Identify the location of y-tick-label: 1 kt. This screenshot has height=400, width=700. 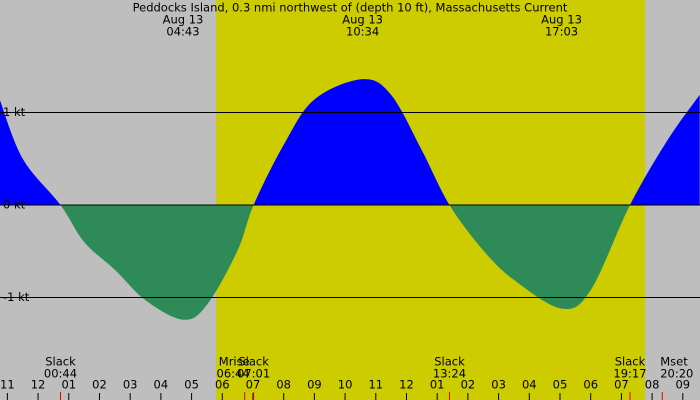
(14, 112).